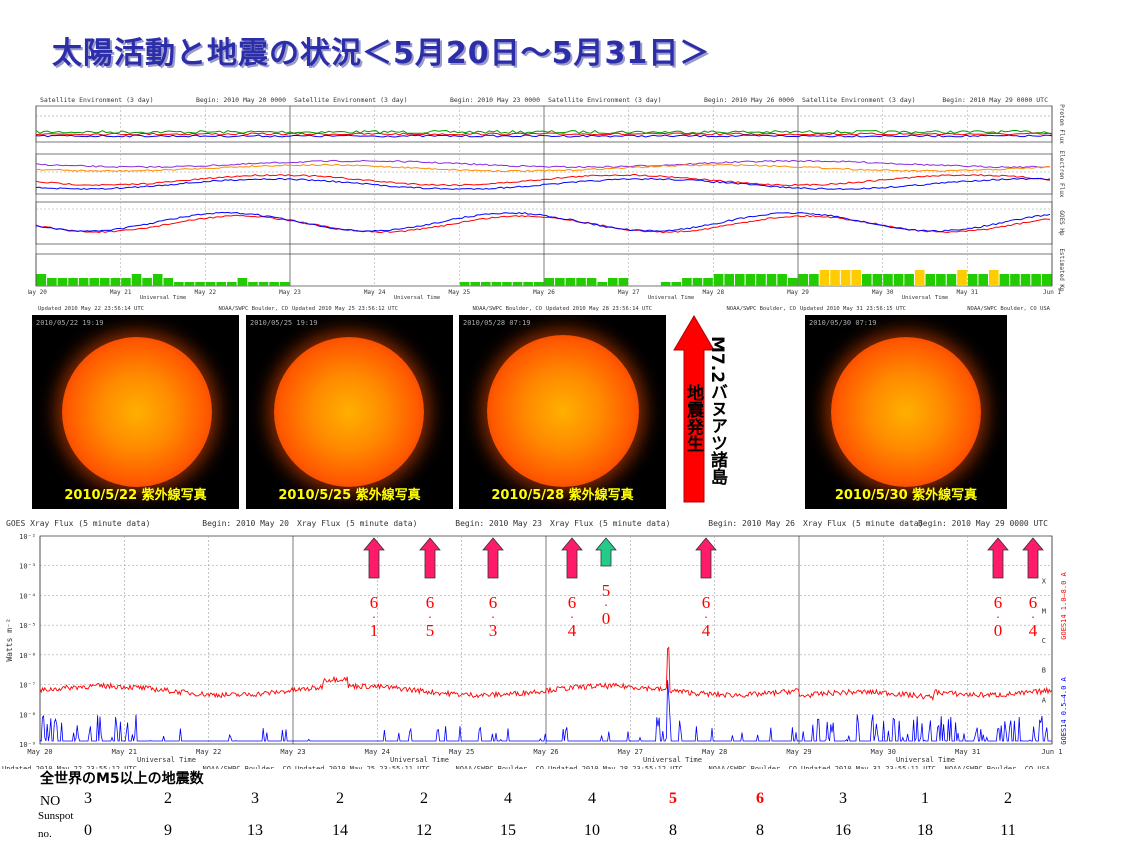 The height and width of the screenshot is (850, 1133). I want to click on panel-header-begin: Begin: 2010 May 29 0000 UTC, so click(995, 100).